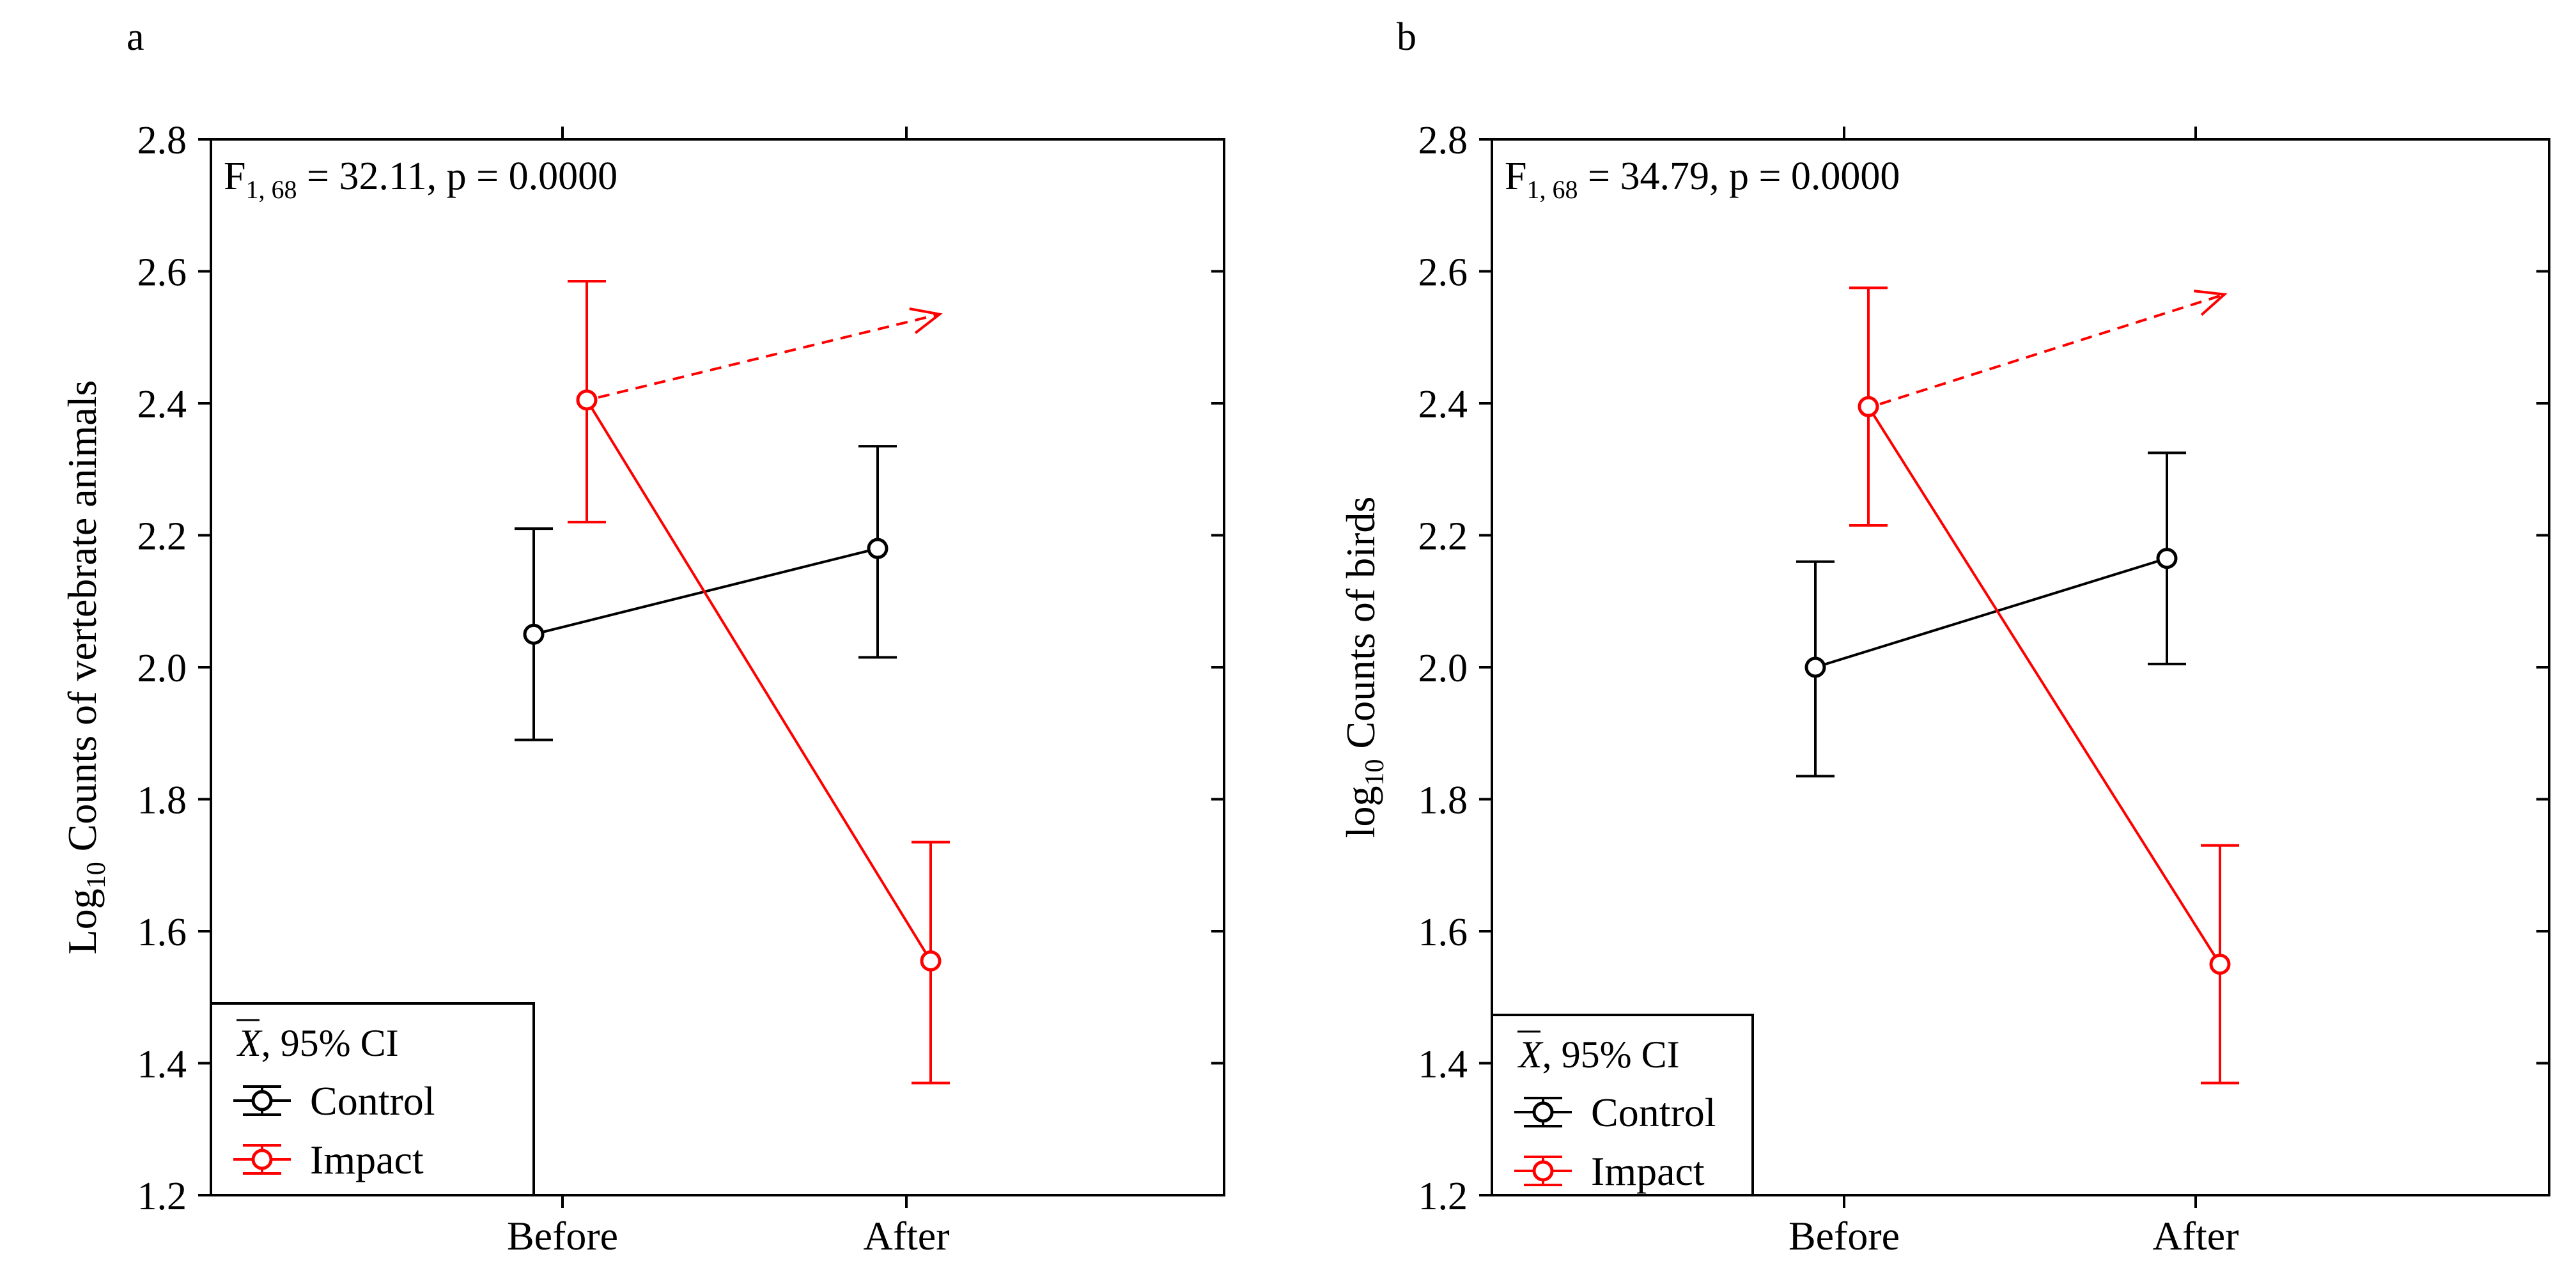 This screenshot has height=1277, width=2576. I want to click on stat-annotation: F1, 68 = 34.79, p = 0.0000, so click(1702, 179).